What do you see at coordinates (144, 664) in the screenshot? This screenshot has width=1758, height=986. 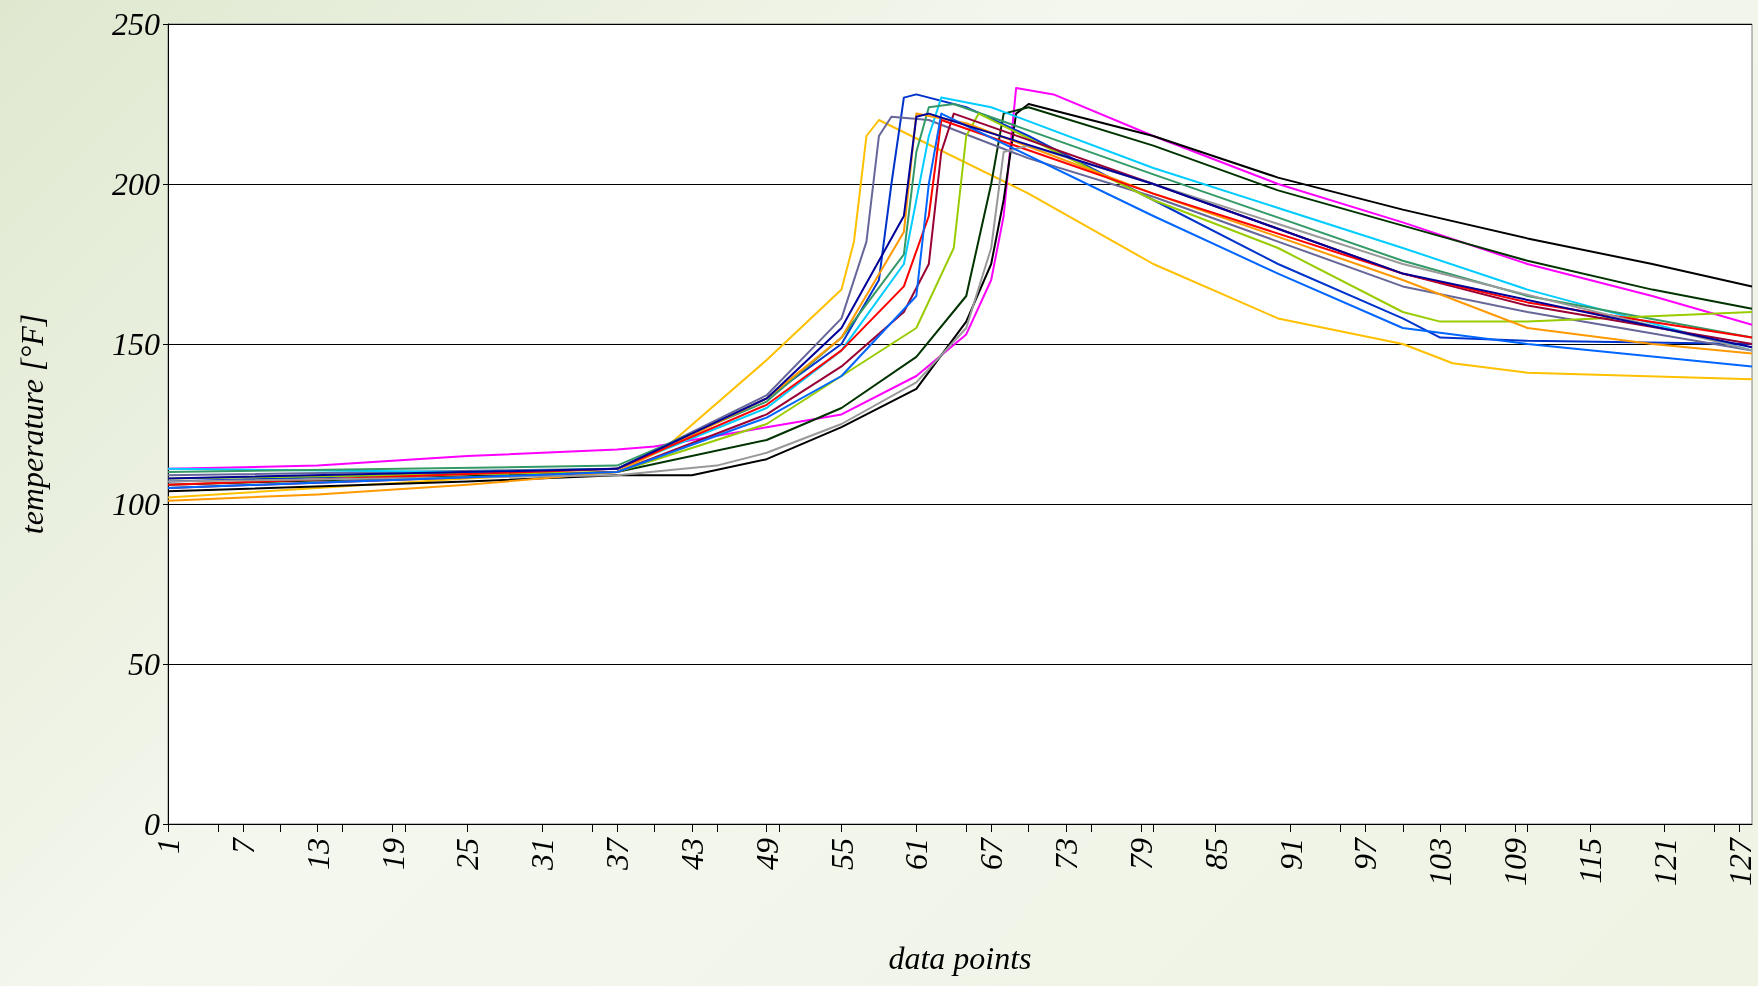 I see `y-tick-label: 50` at bounding box center [144, 664].